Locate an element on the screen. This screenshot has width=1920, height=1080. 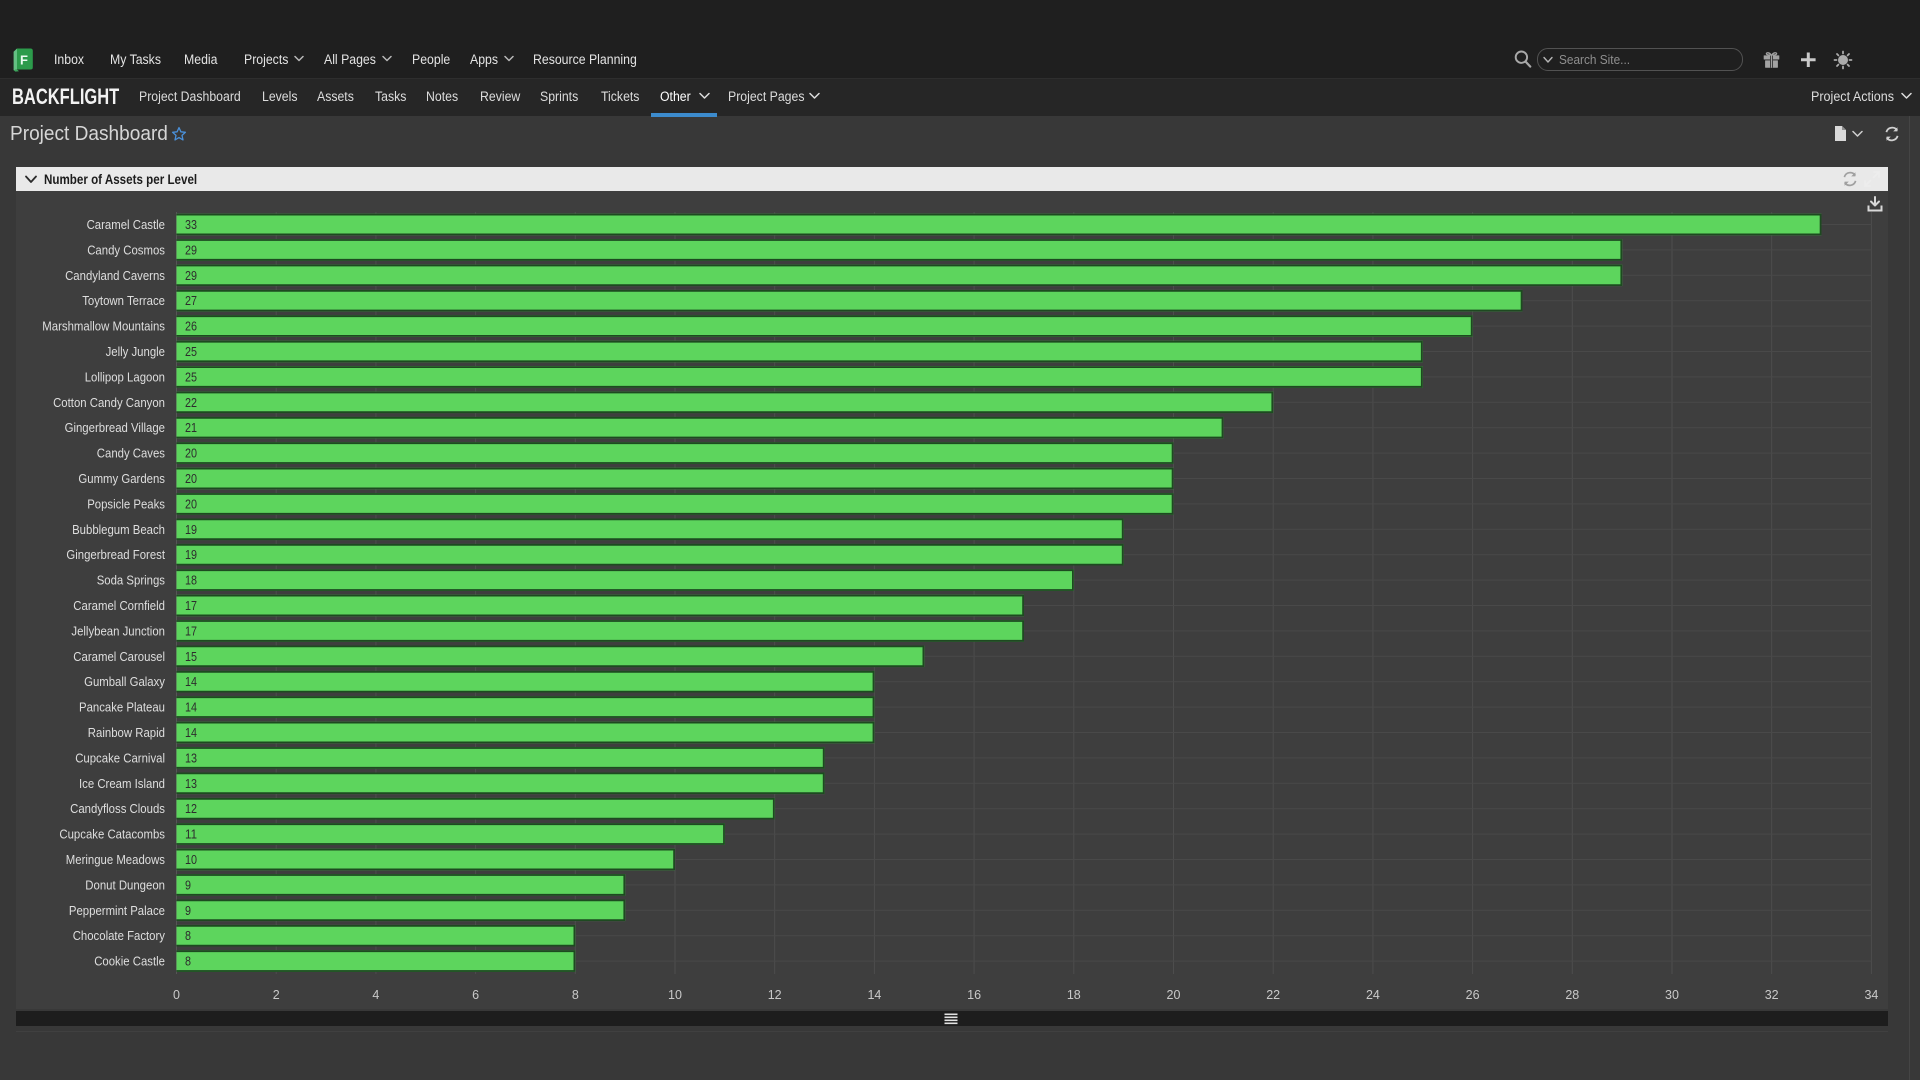
svg-text: Cupcake Catacombs is located at coordinates (112, 834).